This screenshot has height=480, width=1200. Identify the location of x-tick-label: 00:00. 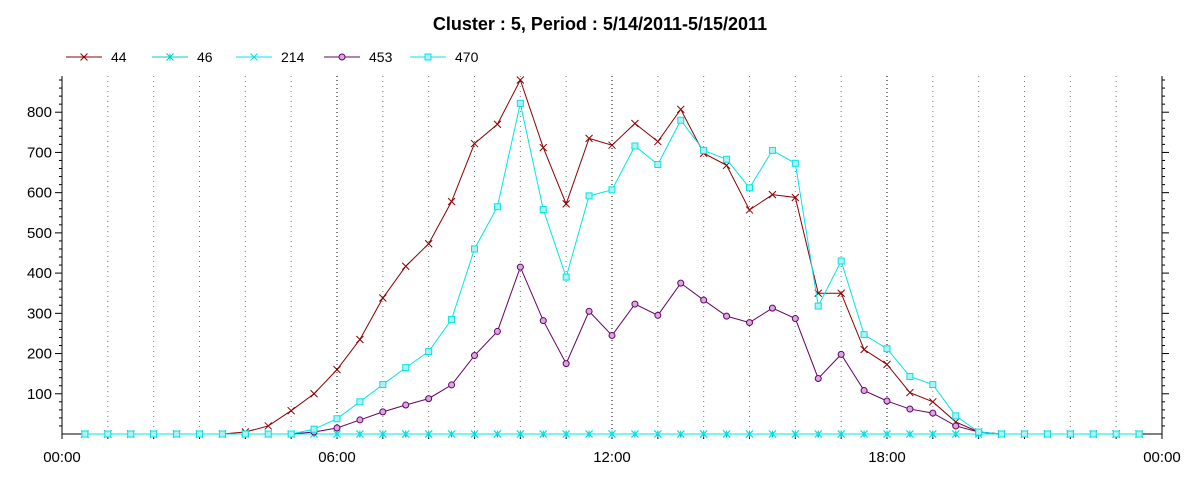
(62, 457).